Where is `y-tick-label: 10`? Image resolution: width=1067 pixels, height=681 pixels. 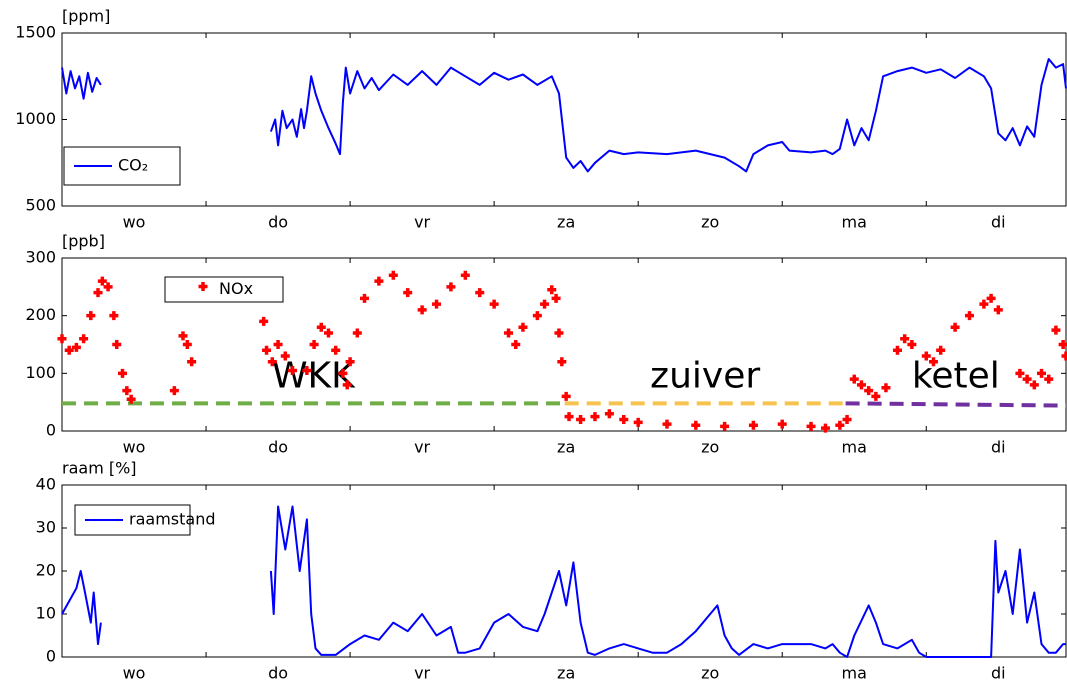 y-tick-label: 10 is located at coordinates (46, 613).